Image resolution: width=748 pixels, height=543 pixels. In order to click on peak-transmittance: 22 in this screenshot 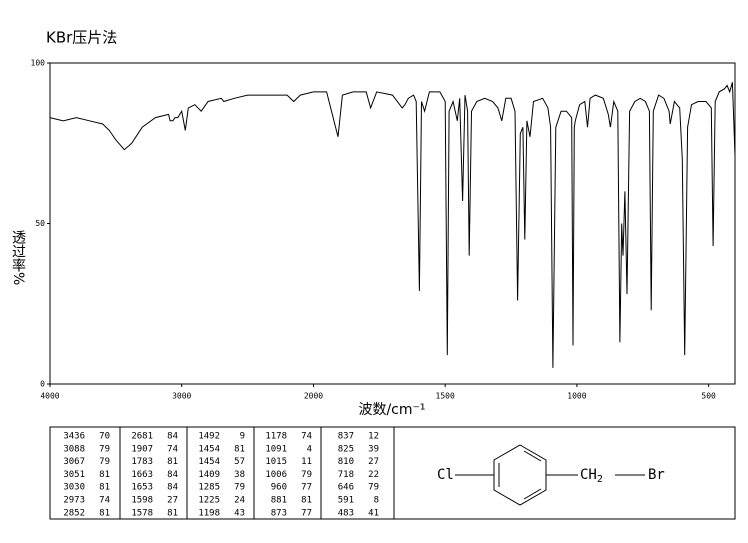, I will do `click(373, 475)`.